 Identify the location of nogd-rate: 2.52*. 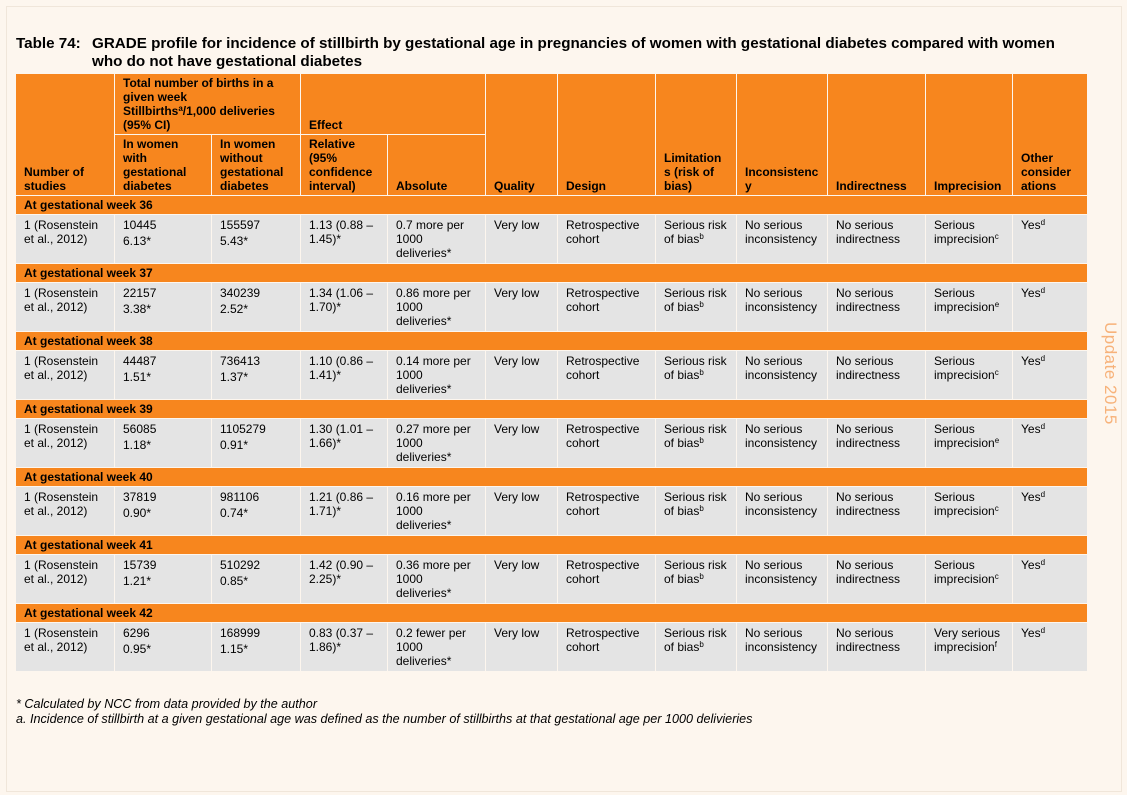
(234, 309).